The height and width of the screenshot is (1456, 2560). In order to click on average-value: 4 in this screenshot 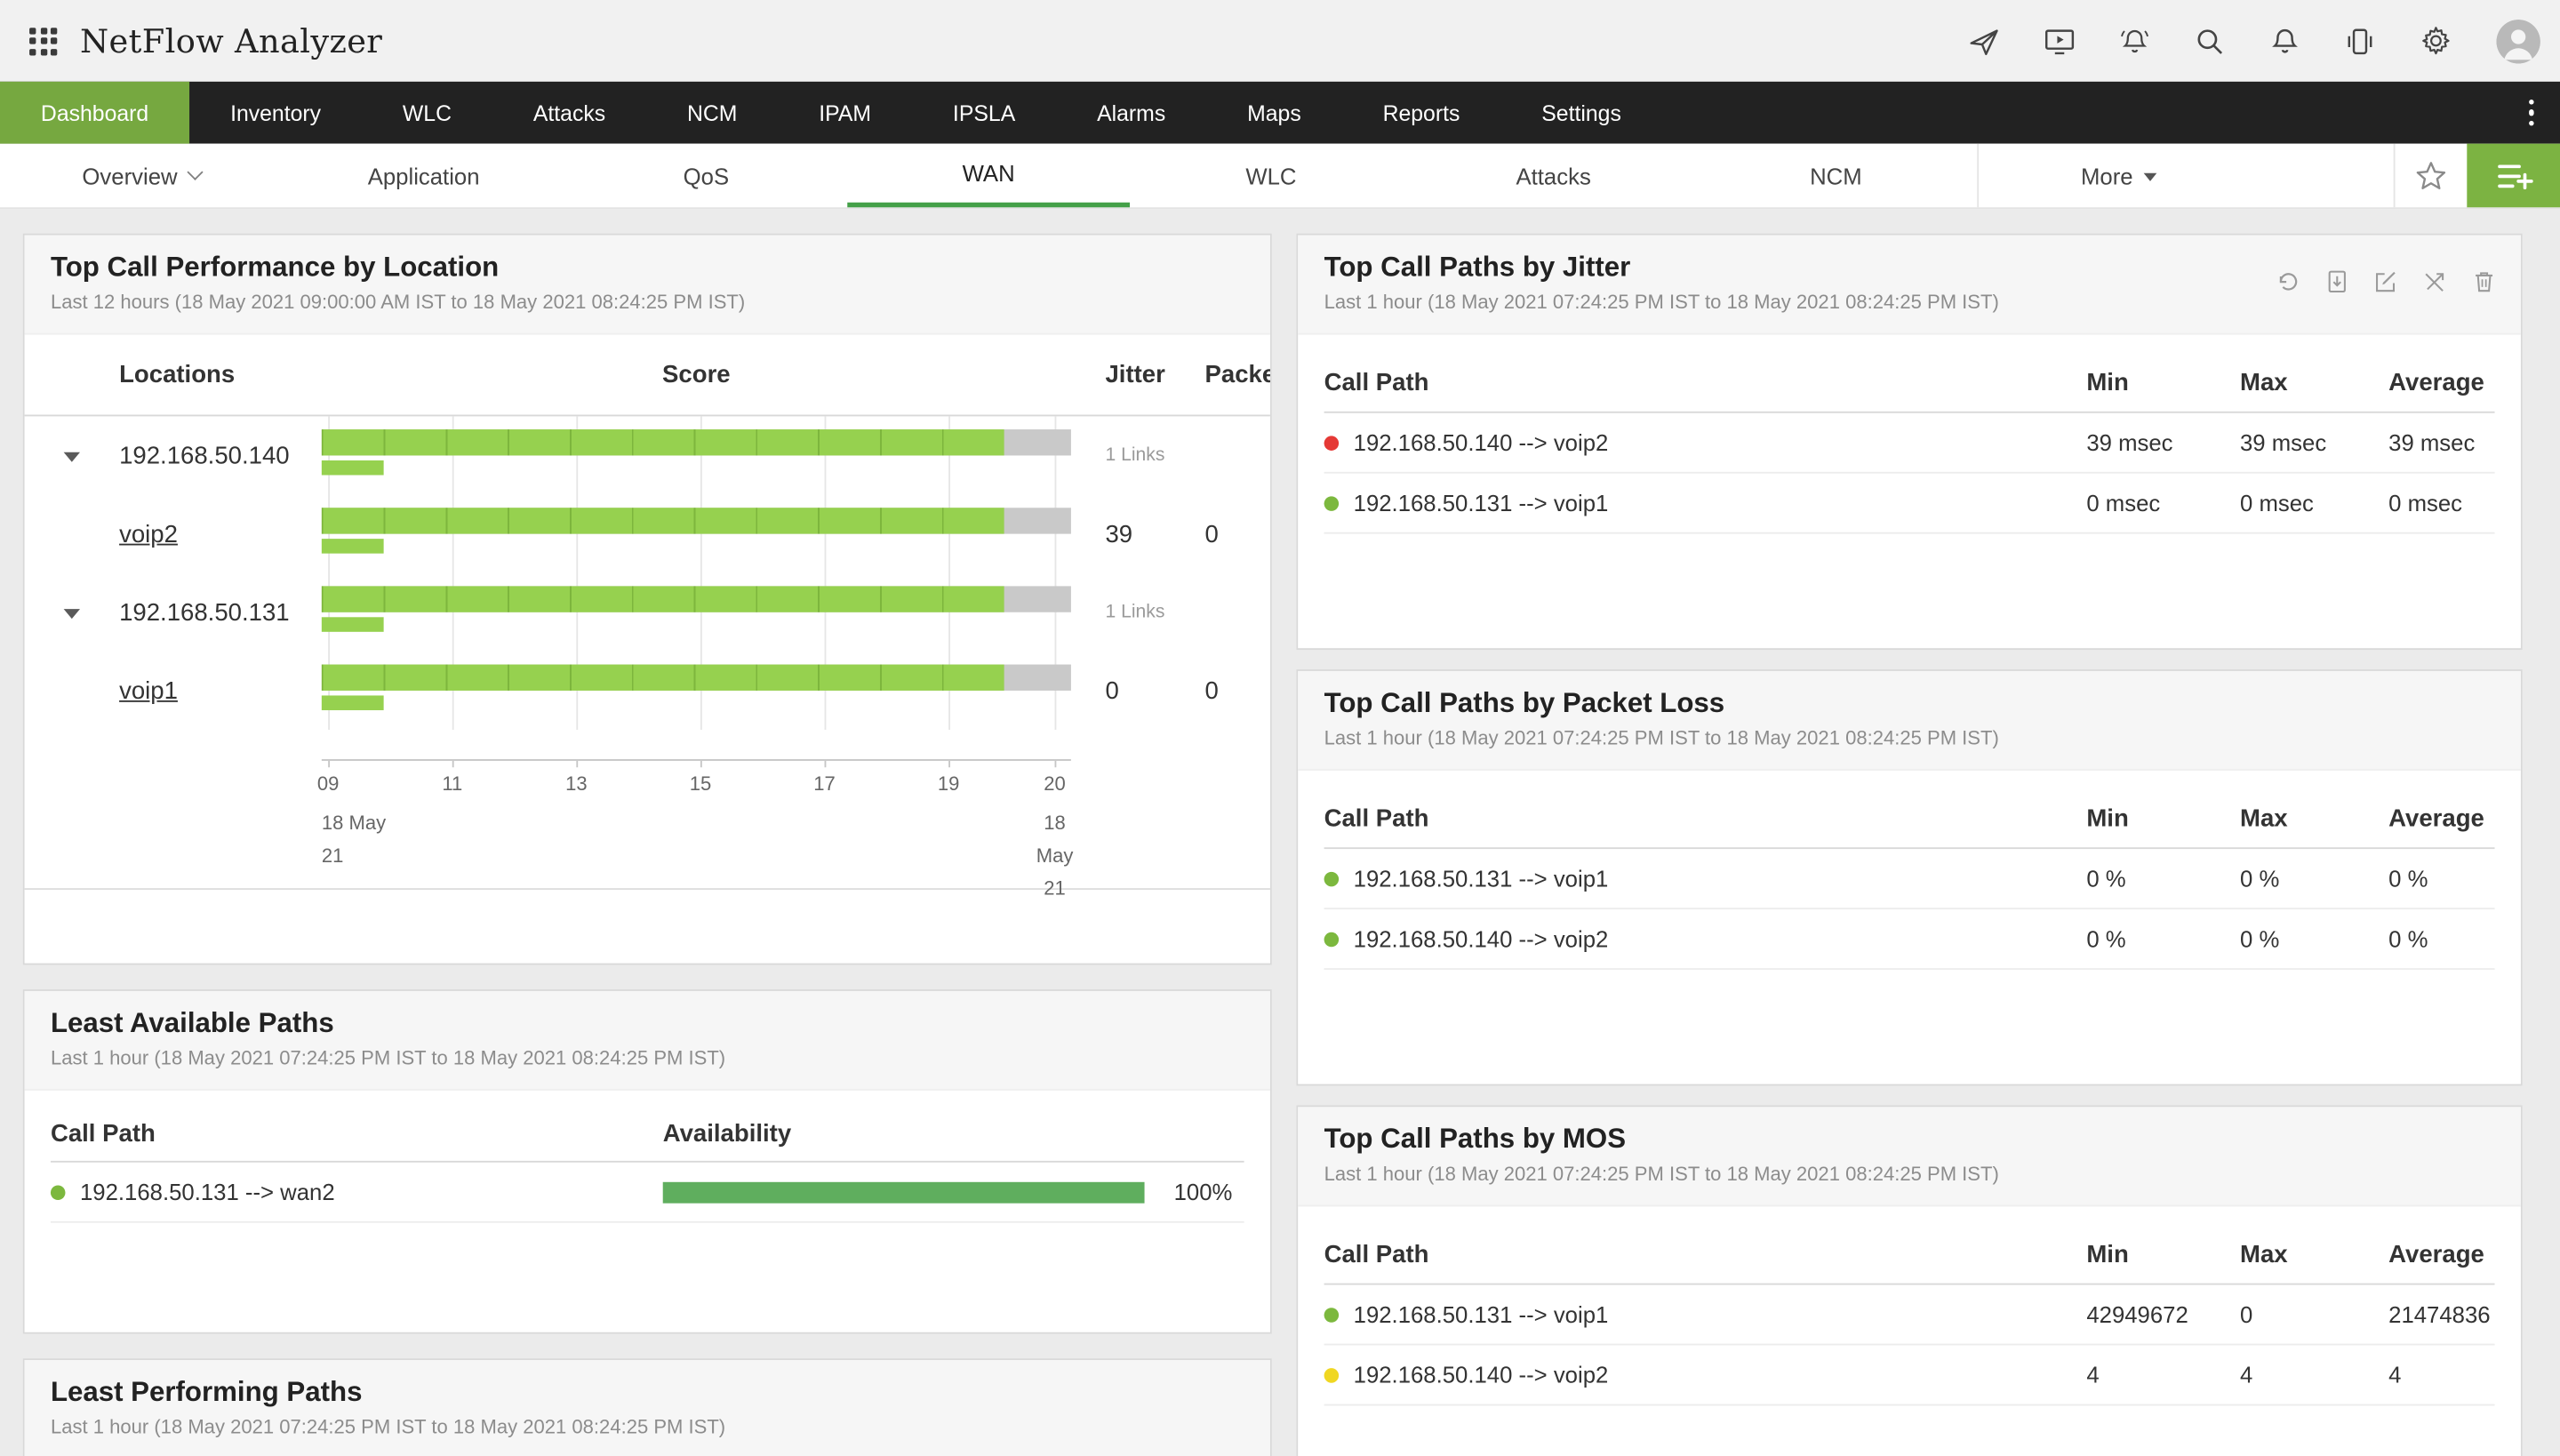, I will do `click(2395, 1374)`.